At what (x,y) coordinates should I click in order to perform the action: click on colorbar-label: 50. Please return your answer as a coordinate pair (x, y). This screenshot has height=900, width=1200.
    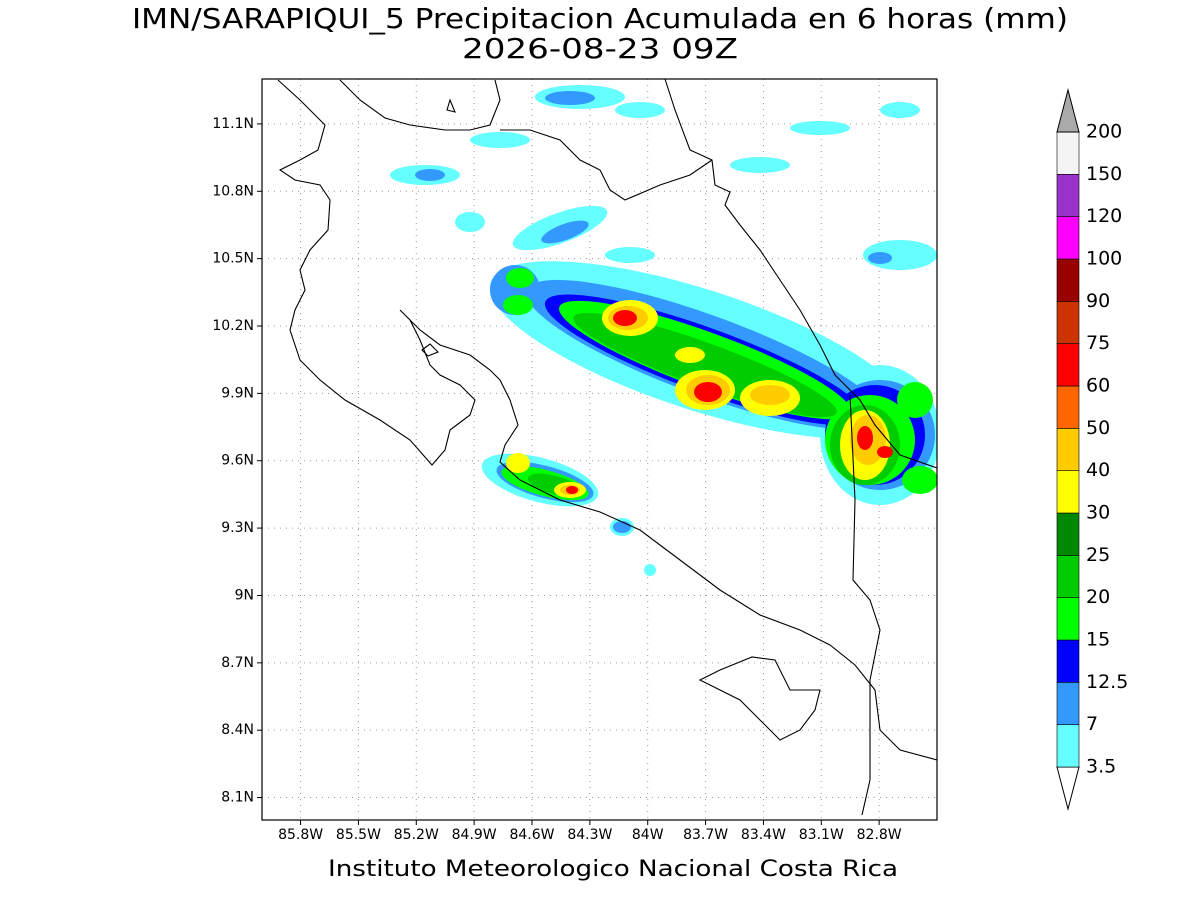
    Looking at the image, I should click on (1098, 428).